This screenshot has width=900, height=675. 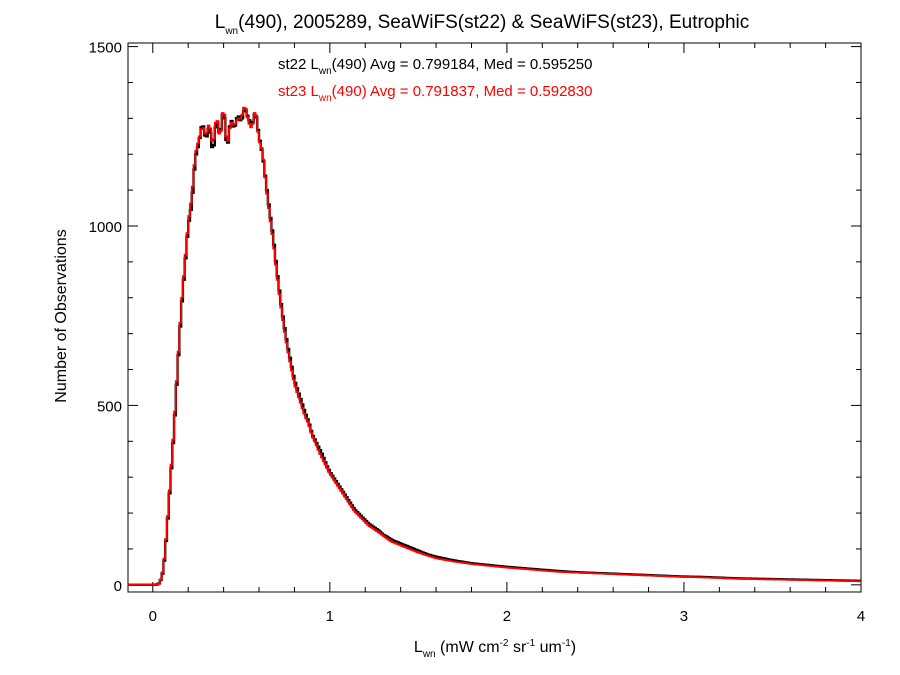 I want to click on chart-title-sub: wn, so click(x=231, y=31).